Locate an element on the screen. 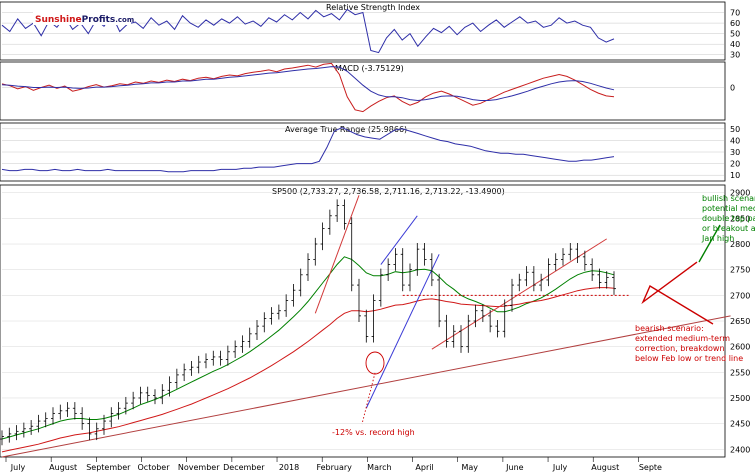 The height and width of the screenshot is (474, 755). series-rsi-line is located at coordinates (308, 31).